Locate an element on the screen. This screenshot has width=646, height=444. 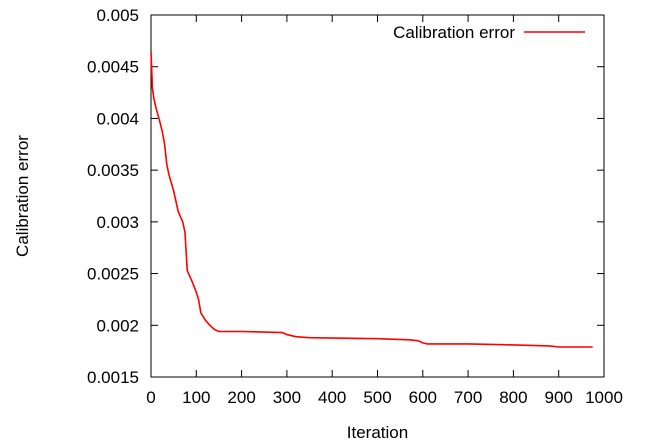
y-tick-label-5: 0.004 is located at coordinates (117, 118).